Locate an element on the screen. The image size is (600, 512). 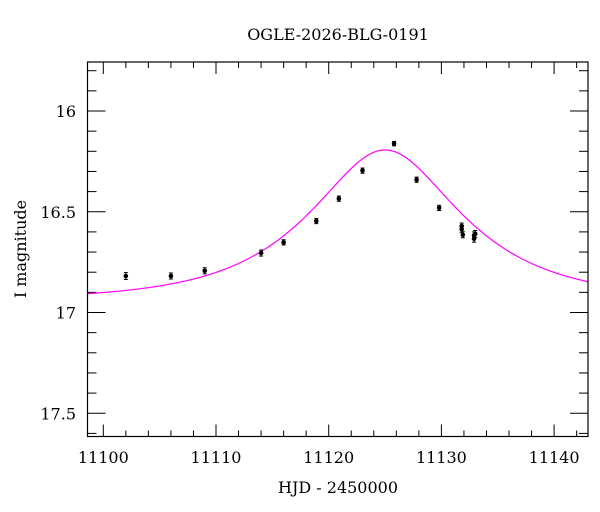
chart-title: OGLE-2026-BLG-0191 is located at coordinates (338, 34).